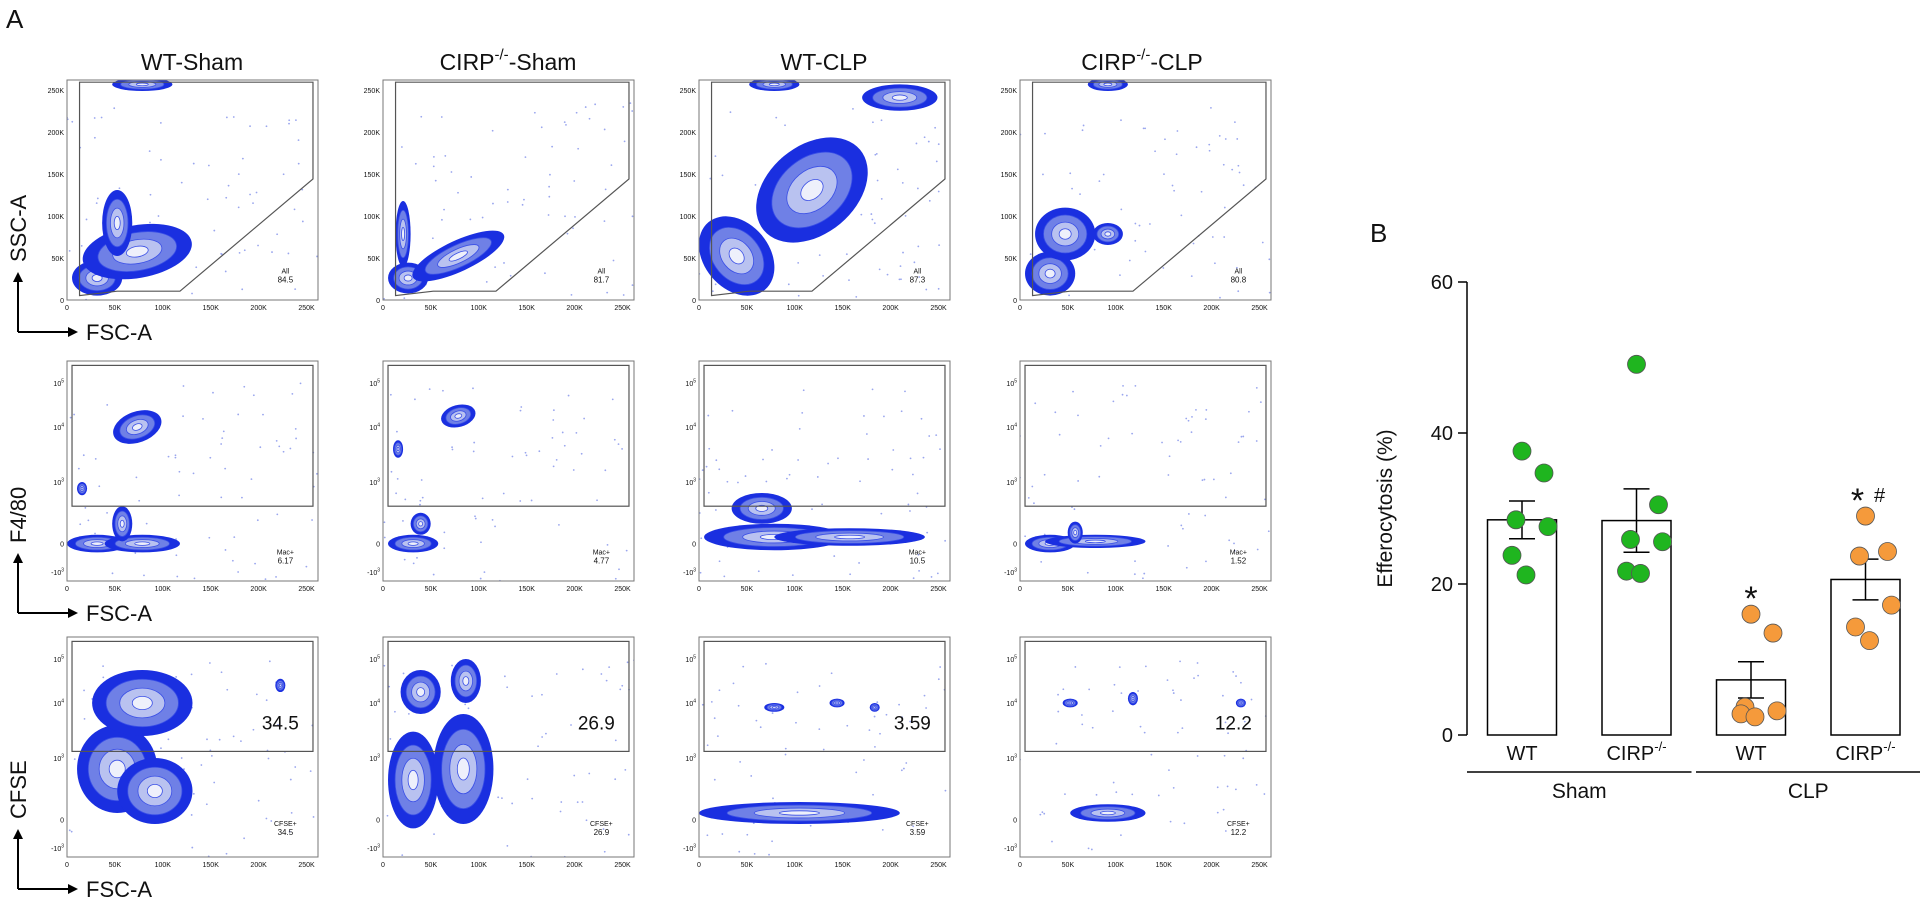 Image resolution: width=1920 pixels, height=908 pixels. Describe the element at coordinates (467, 62) in the screenshot. I see `column-title-base: CIRP` at that location.